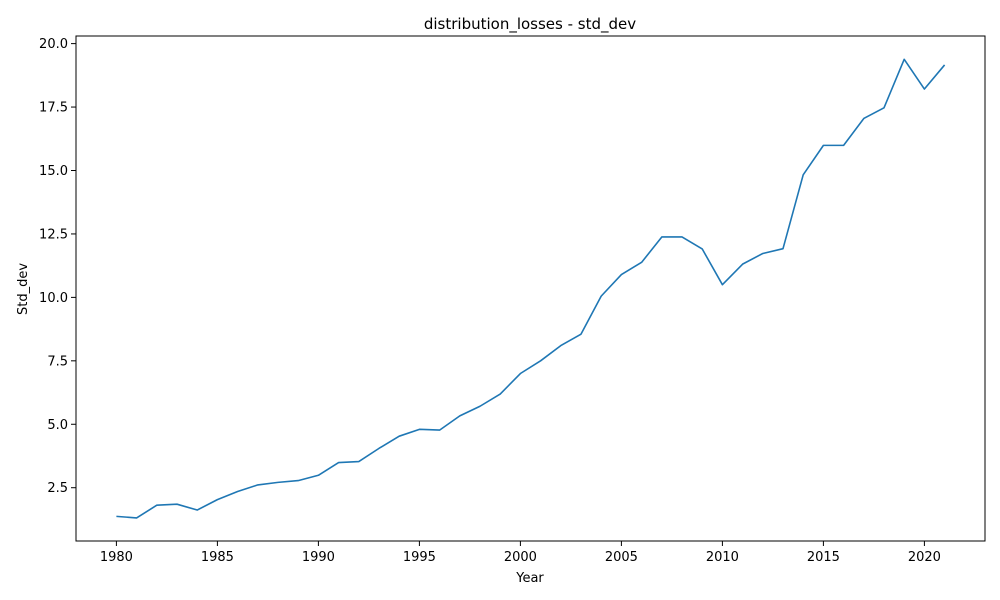 The image size is (1000, 600). I want to click on y-tick-label: 10.0, so click(53, 298).